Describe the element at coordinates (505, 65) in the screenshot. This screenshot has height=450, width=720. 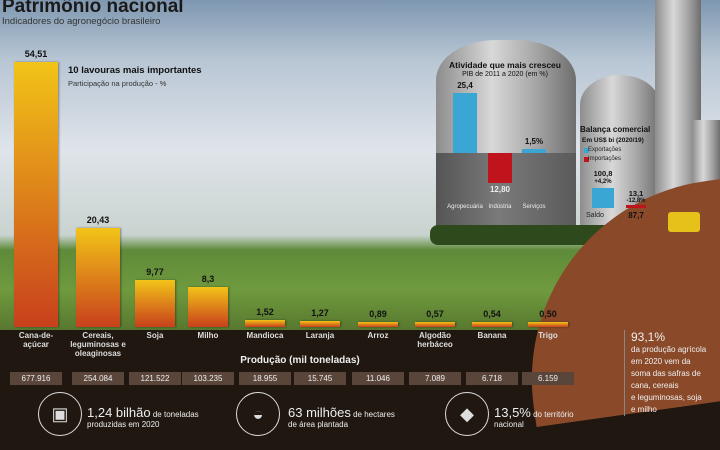
I see `gdp-chart-title: Atividade que mais cresceu` at that location.